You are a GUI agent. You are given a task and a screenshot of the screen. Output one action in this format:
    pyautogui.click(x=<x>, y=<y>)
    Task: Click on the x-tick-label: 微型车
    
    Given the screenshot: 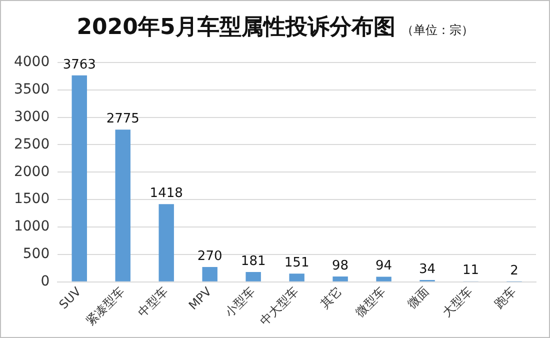 What is the action you would take?
    pyautogui.click(x=370, y=302)
    